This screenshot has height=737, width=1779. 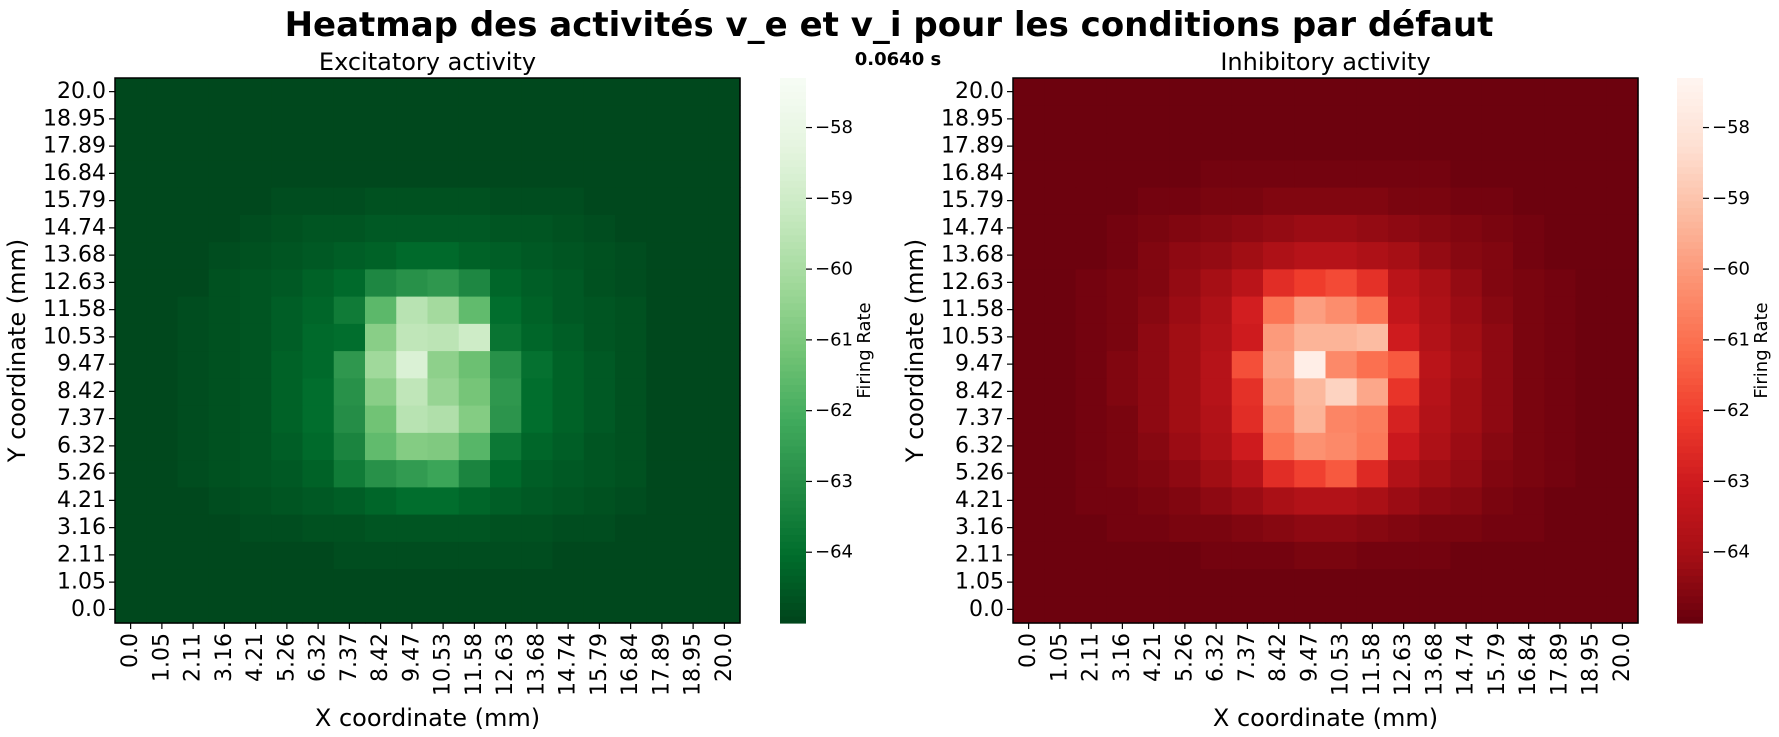 What do you see at coordinates (1309, 657) in the screenshot?
I see `x-tick-label: 9.47` at bounding box center [1309, 657].